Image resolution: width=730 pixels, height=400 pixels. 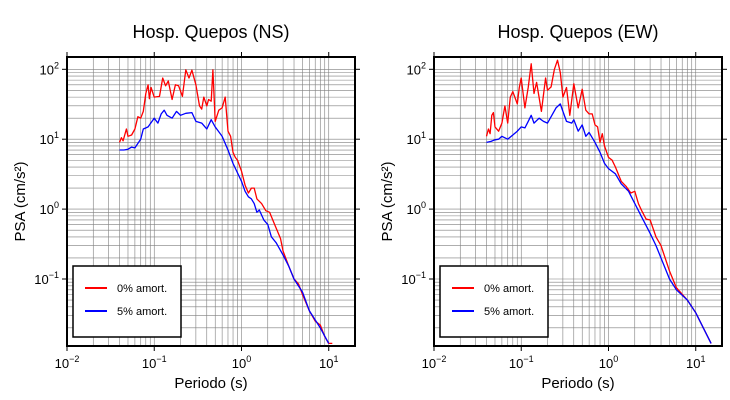 What do you see at coordinates (577, 32) in the screenshot?
I see `chart-title: Hosp. Quepos (EW)` at bounding box center [577, 32].